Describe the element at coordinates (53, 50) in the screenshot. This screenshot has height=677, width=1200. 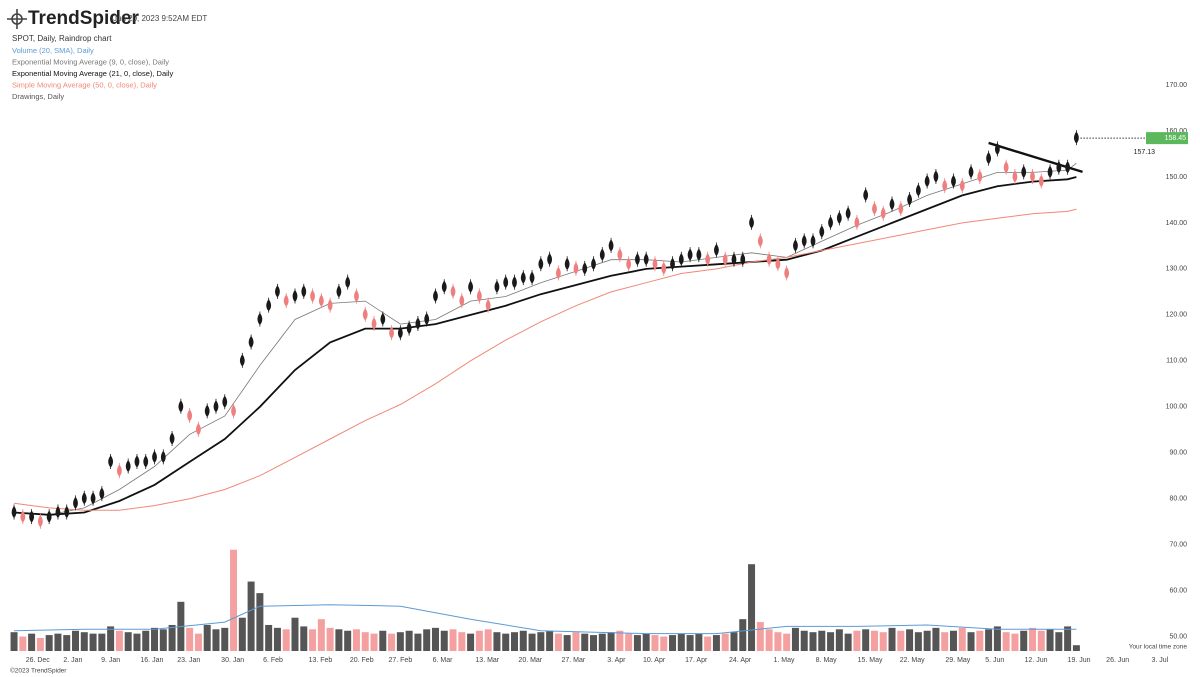
I see `legend-entry: Volume (20, SMA), Daily` at that location.